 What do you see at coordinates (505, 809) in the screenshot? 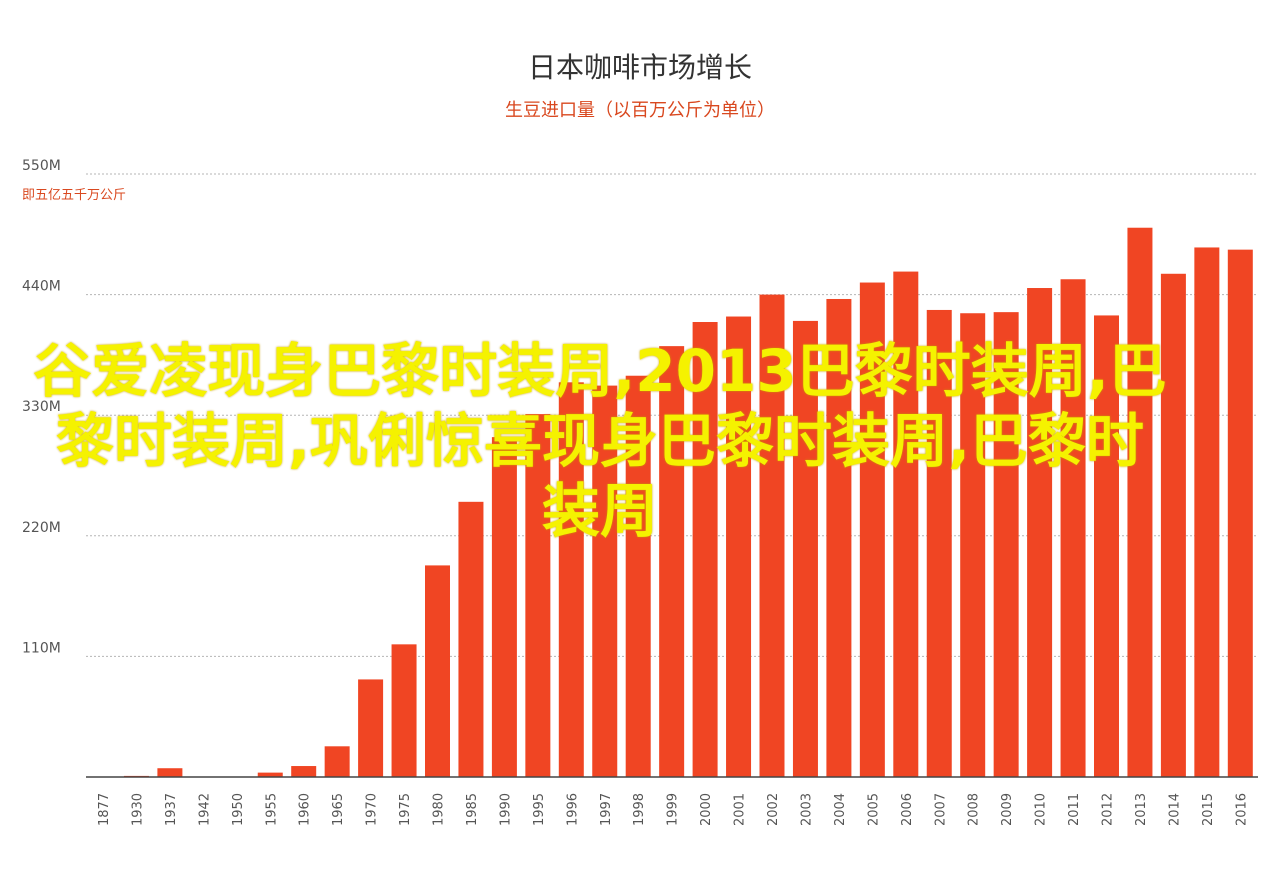
I see `x-tick-label: 1990` at bounding box center [505, 809].